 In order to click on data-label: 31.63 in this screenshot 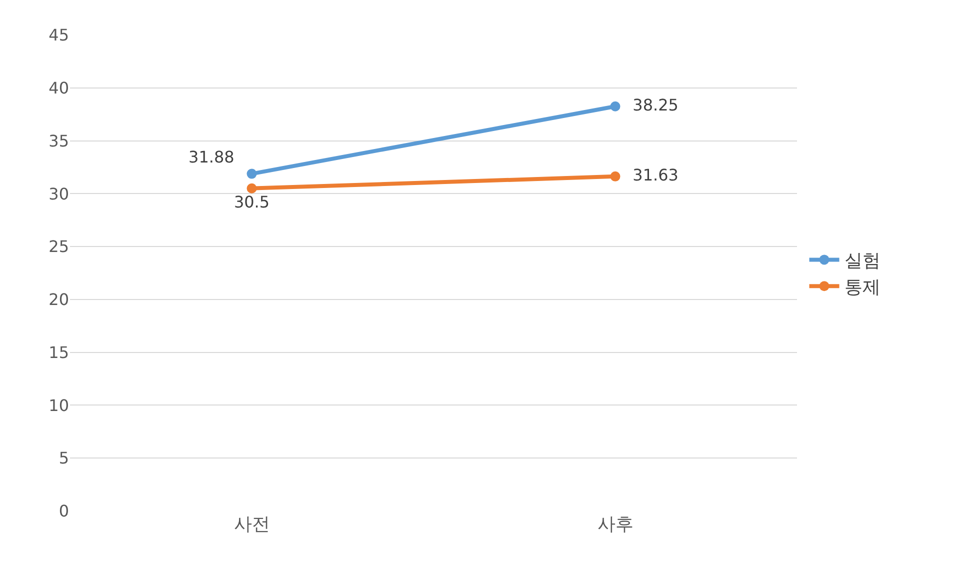, I will do `click(655, 174)`.